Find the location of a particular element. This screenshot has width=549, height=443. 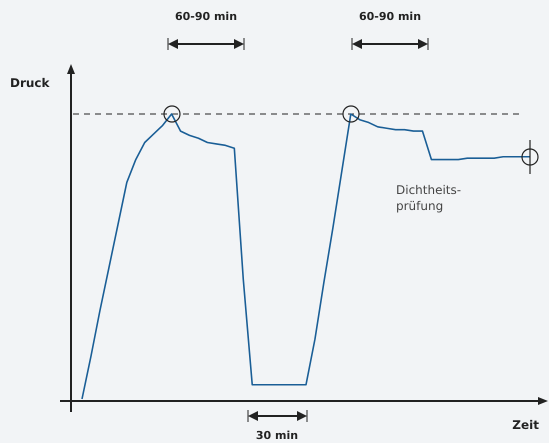

annotation: Dichtheits- prüfung is located at coordinates (429, 198).